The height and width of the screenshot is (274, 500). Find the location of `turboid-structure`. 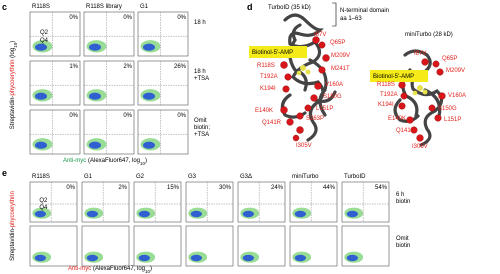

turboid-structure is located at coordinates (308, 77).